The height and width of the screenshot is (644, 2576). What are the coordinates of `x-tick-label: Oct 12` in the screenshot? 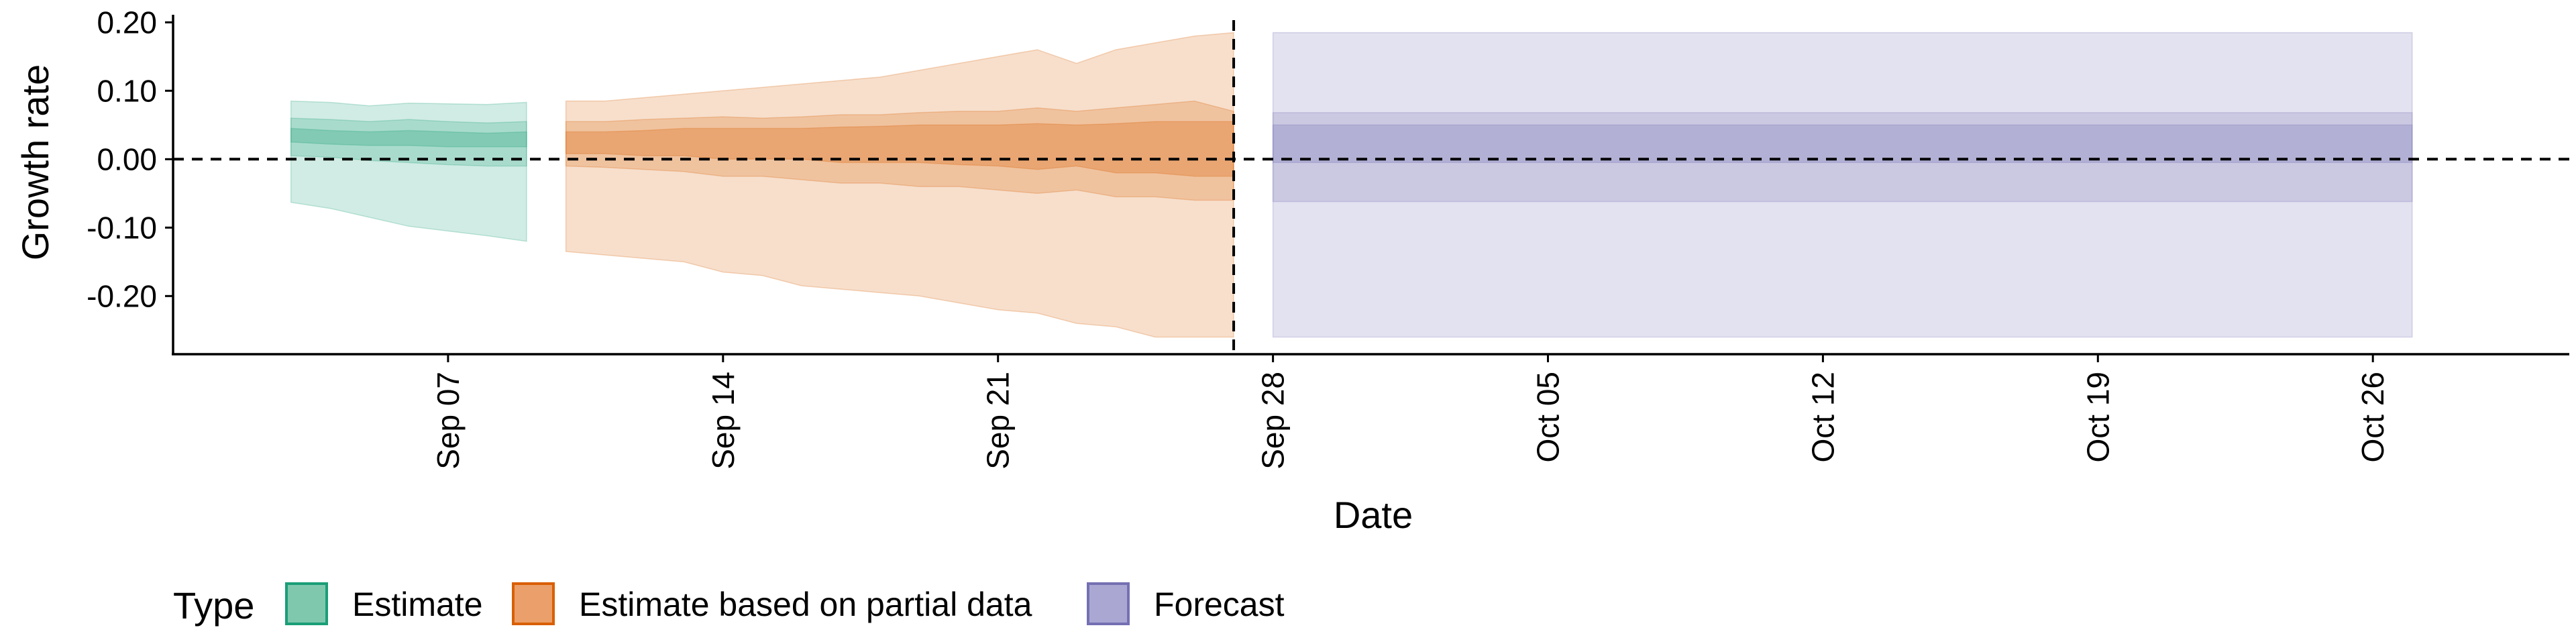 It's located at (1822, 417).